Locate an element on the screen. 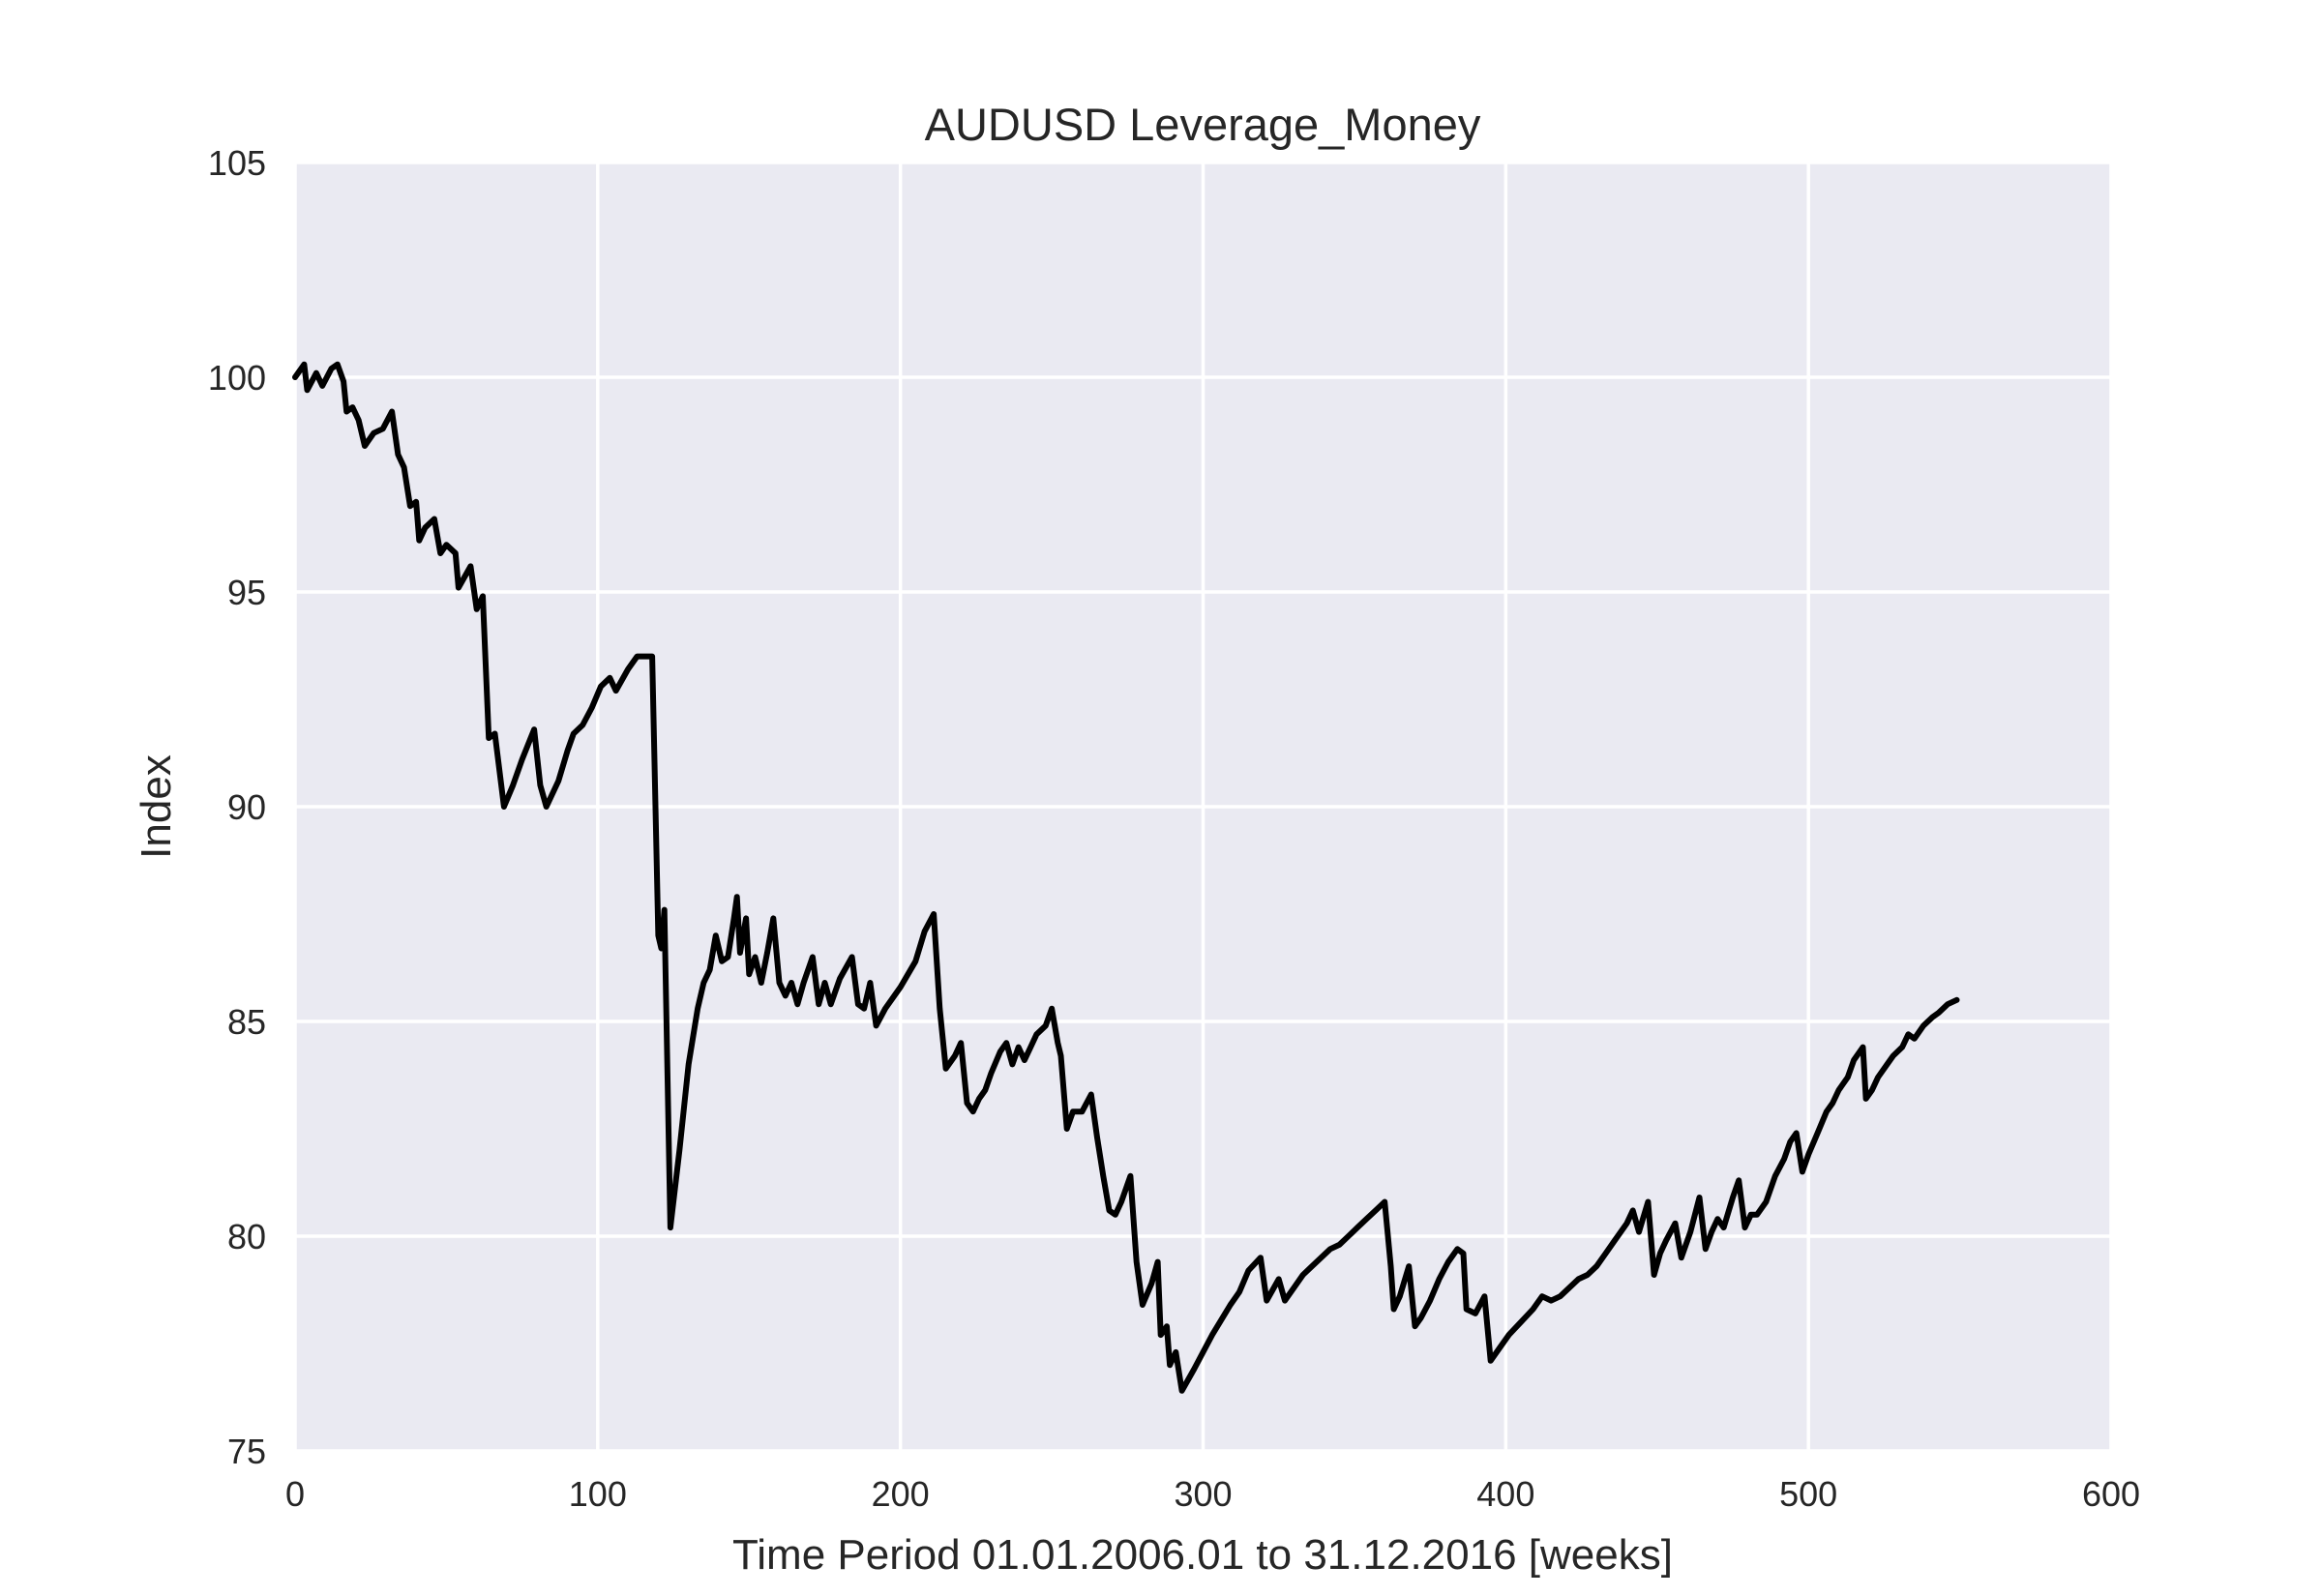  x-tick-label: 200 is located at coordinates (901, 1494).